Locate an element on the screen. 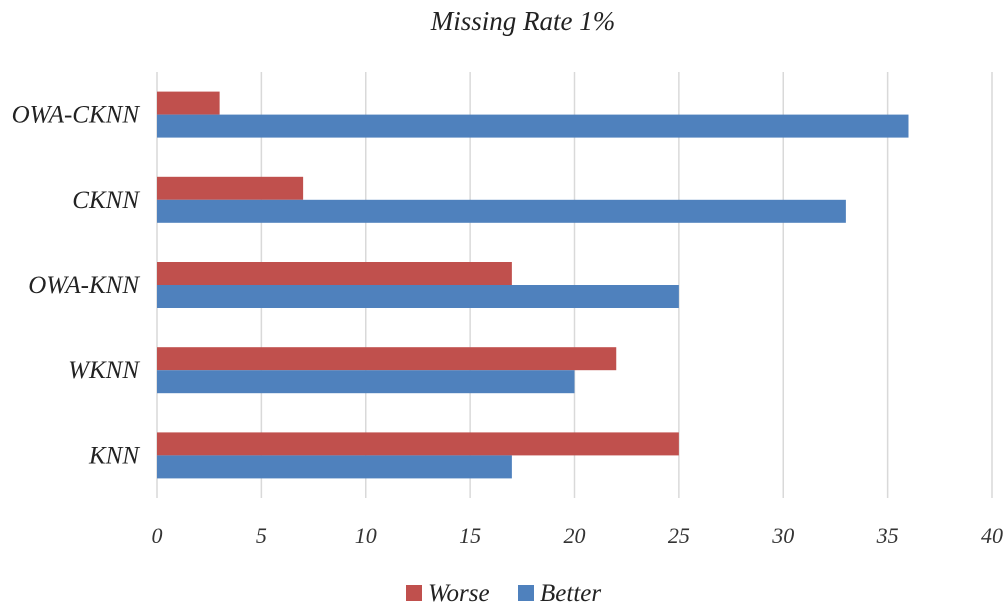 This screenshot has width=1005, height=615. x-tick-label: 15 is located at coordinates (470, 535).